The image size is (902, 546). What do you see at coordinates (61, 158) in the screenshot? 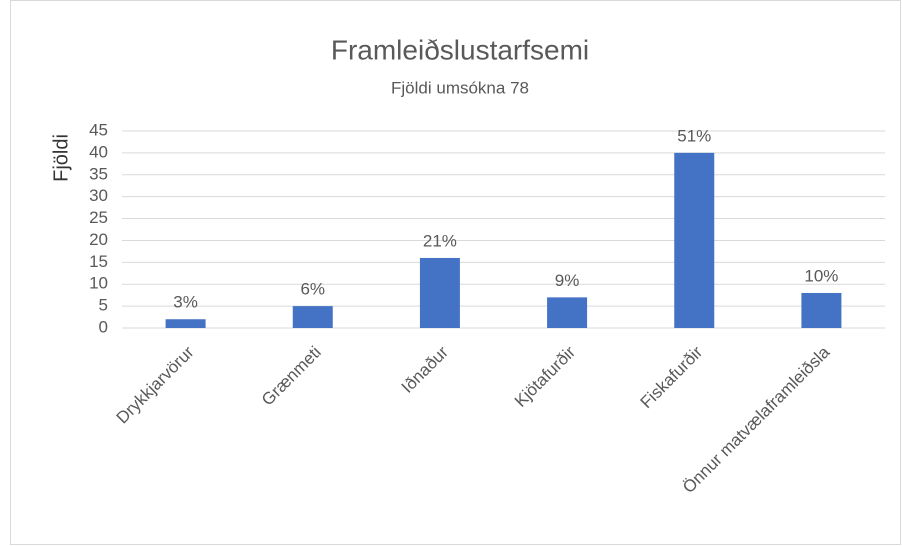
I see `y-axis-label: Fjöldi` at bounding box center [61, 158].